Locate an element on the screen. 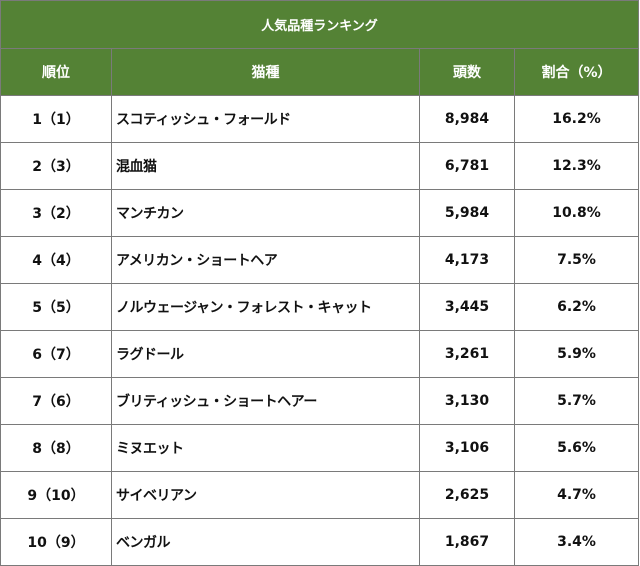  table-row: 7（6） ブリティッシュ・ショートヘアー 3,130 5.7% is located at coordinates (319, 401).